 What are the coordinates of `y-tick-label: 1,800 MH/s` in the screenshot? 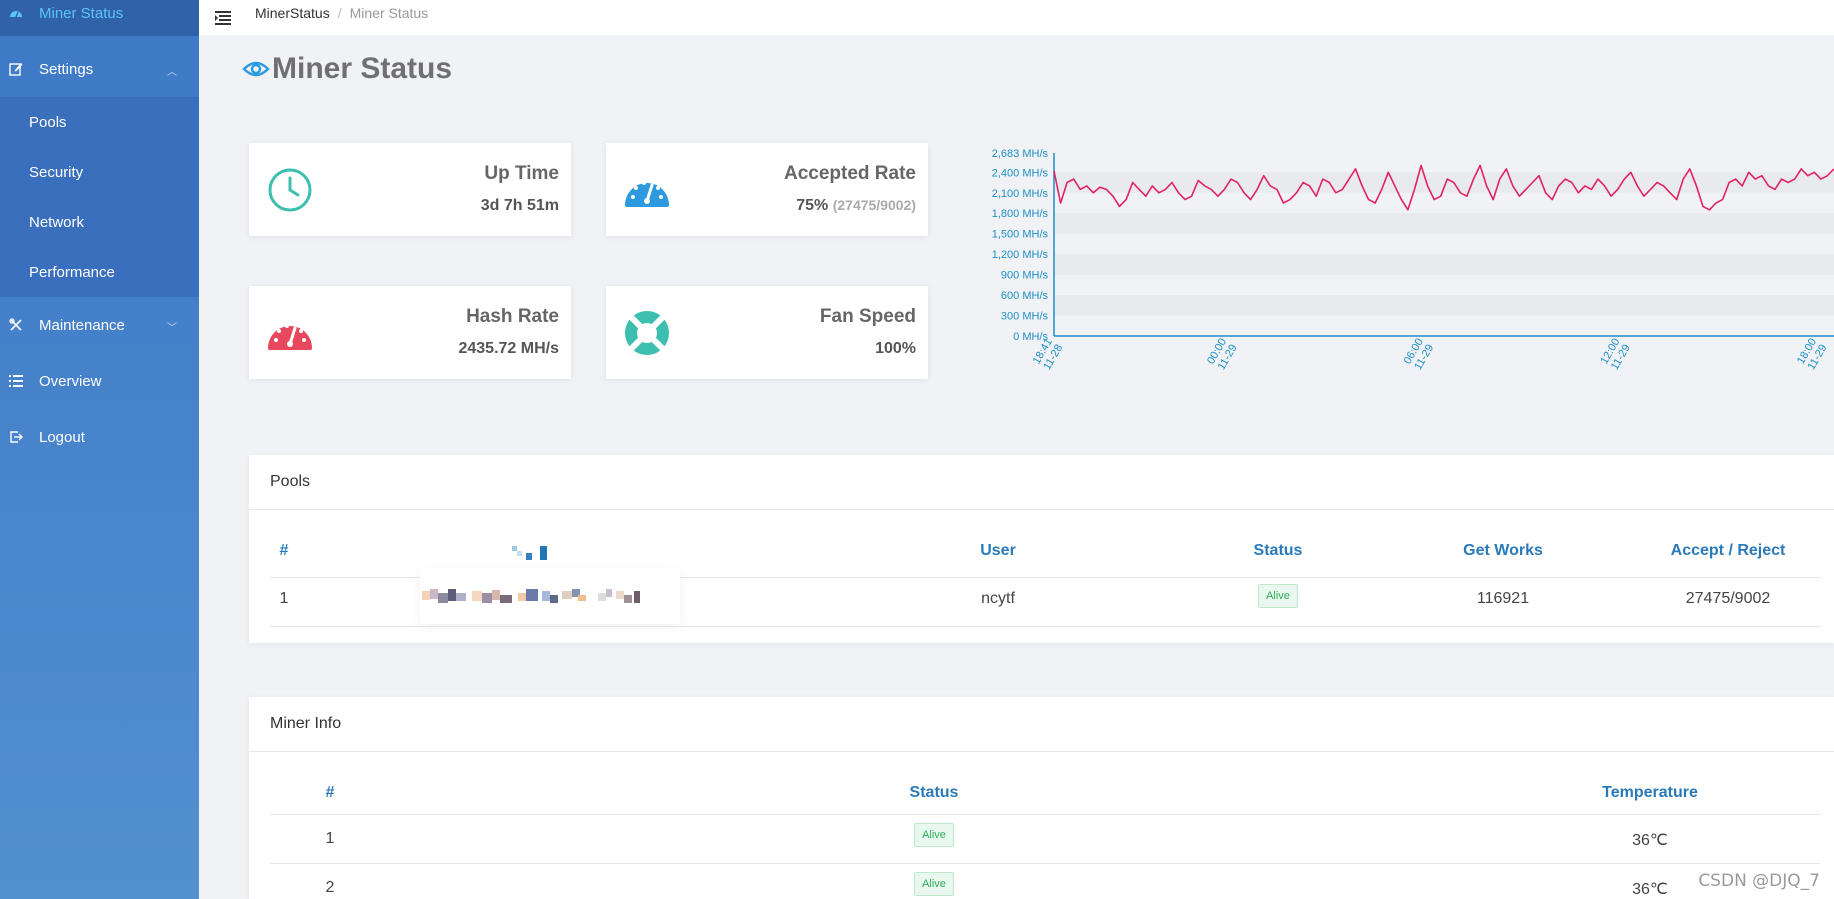 It's located at (1020, 214).